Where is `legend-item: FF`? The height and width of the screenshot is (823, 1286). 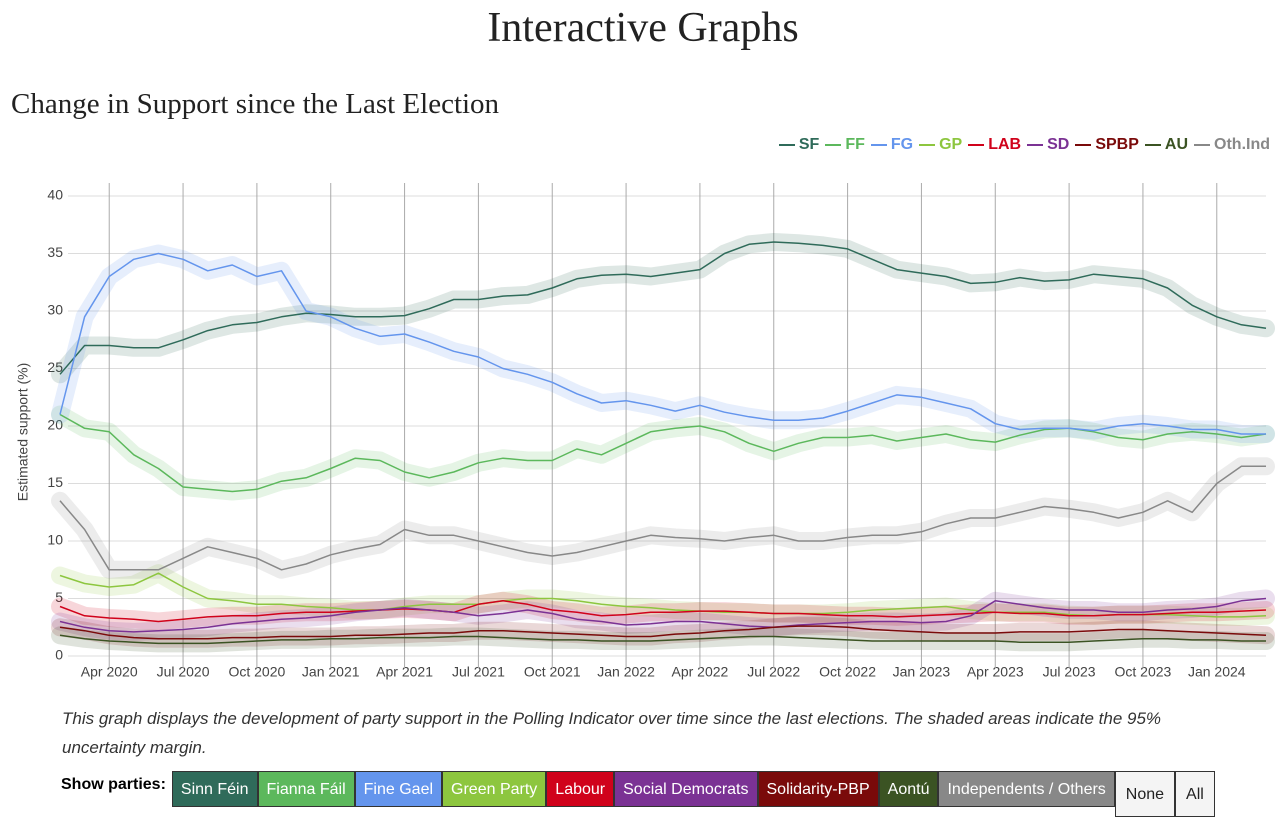
legend-item: FF is located at coordinates (845, 145).